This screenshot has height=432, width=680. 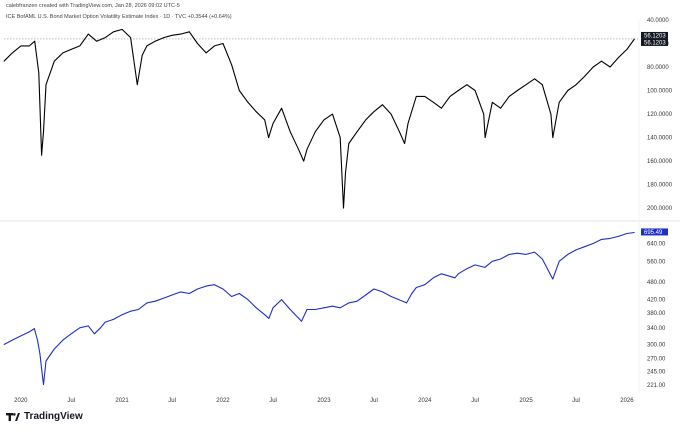 I want to click on tradingview-logo-icon, so click(x=13, y=416).